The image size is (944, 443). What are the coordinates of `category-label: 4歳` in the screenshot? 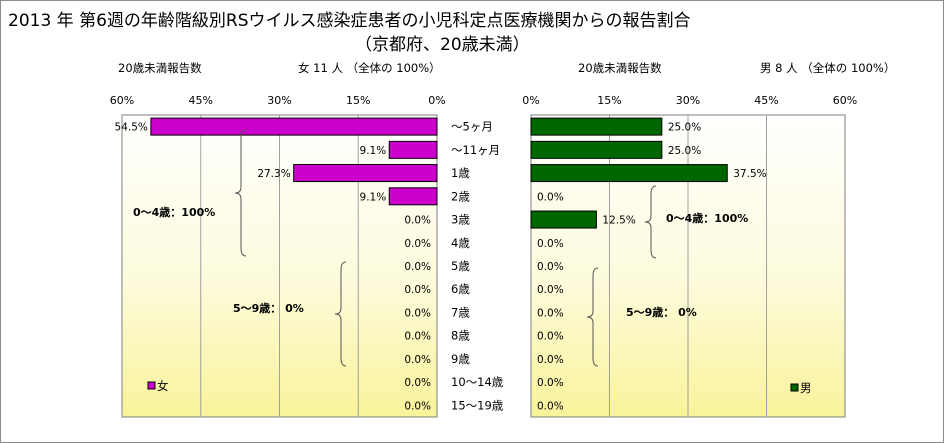 It's located at (460, 243).